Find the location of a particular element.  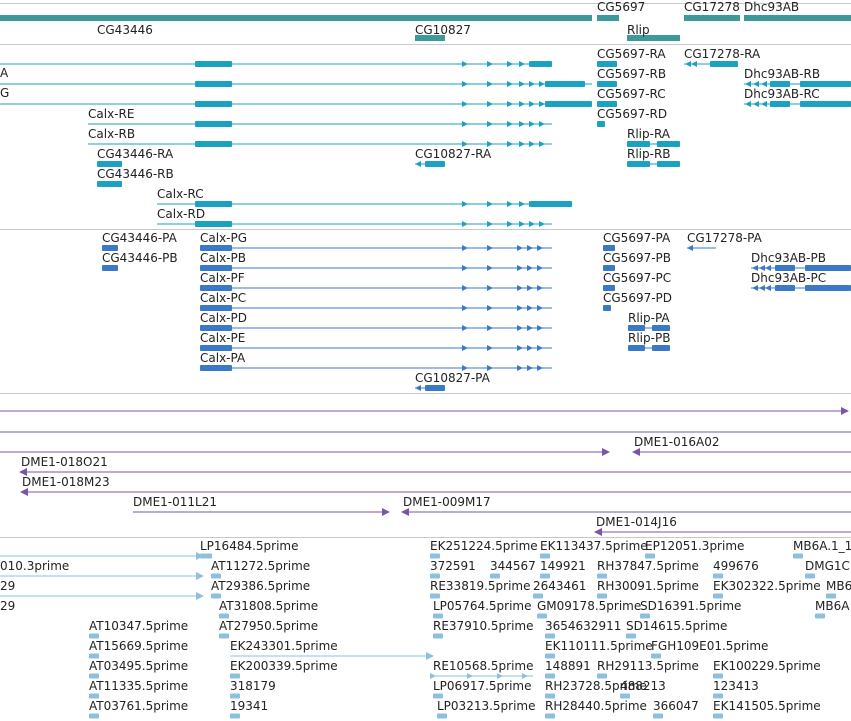

feature-label: 366047 is located at coordinates (676, 706).